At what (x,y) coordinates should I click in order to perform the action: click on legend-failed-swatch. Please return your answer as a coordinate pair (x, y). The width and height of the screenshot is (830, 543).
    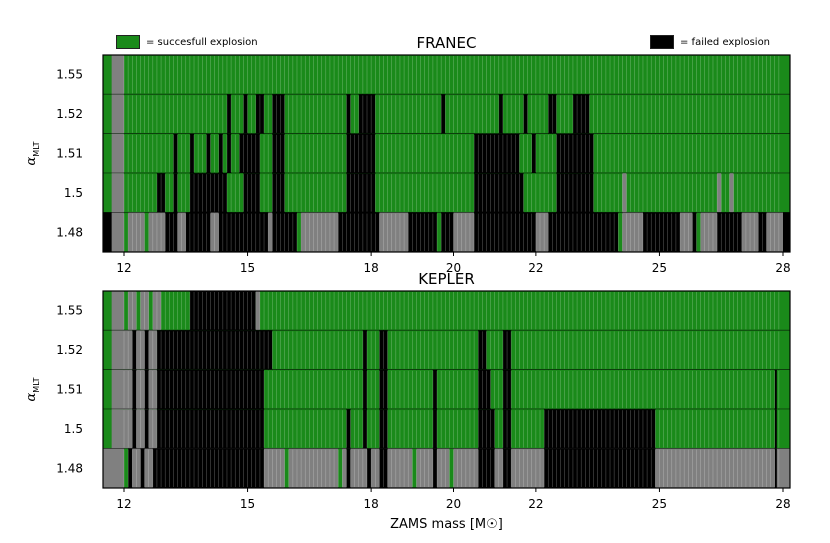
    Looking at the image, I should click on (662, 42).